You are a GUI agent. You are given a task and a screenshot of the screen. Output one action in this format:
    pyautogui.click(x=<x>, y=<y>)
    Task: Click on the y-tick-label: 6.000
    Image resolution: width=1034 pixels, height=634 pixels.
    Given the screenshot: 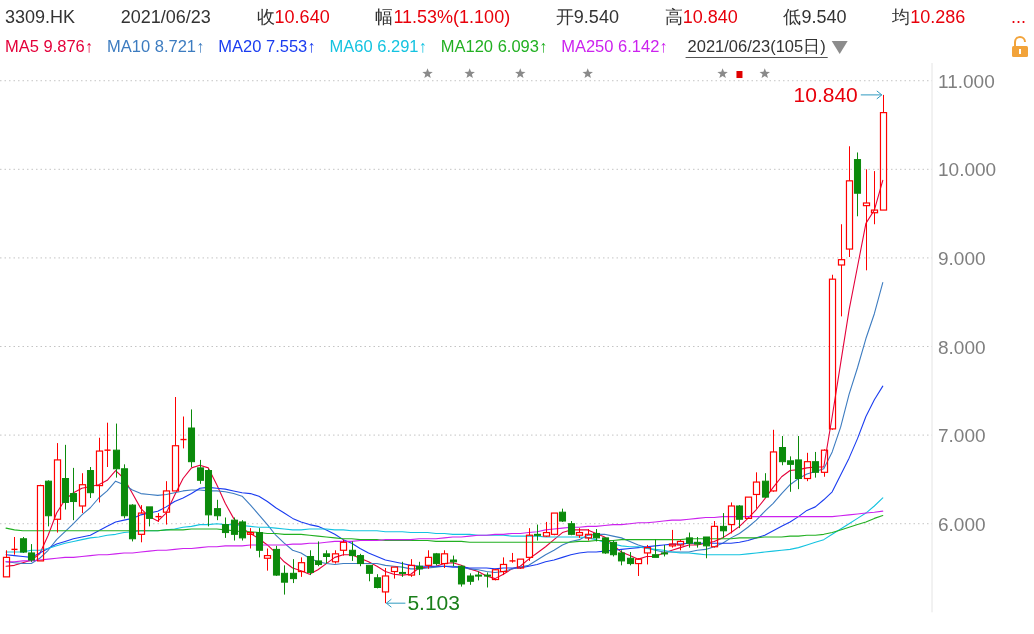 What is the action you would take?
    pyautogui.click(x=962, y=524)
    